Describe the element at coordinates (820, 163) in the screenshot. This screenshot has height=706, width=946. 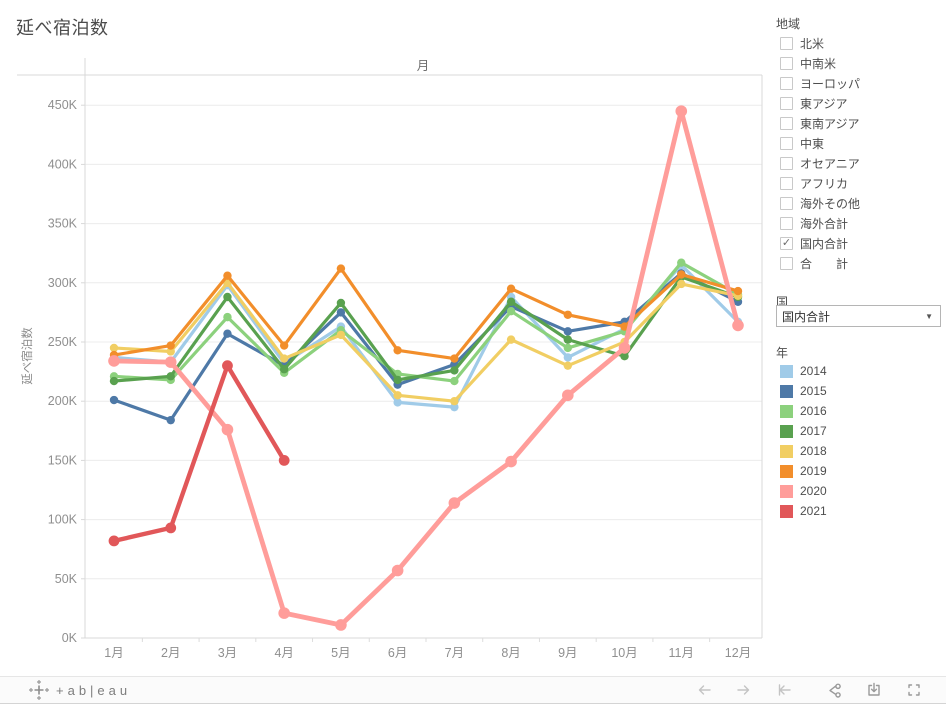
I see `region-filter-item: オセアニア` at that location.